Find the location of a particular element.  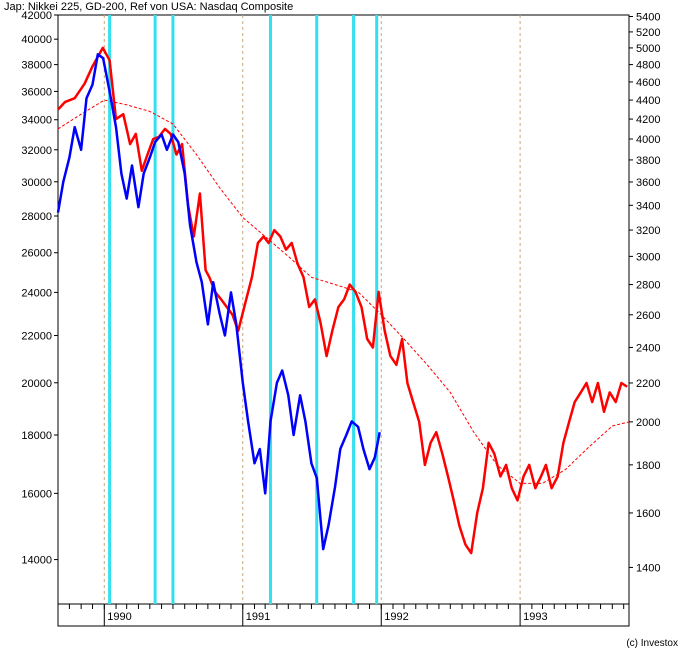

left-tick-label: 32000 is located at coordinates (36, 151).